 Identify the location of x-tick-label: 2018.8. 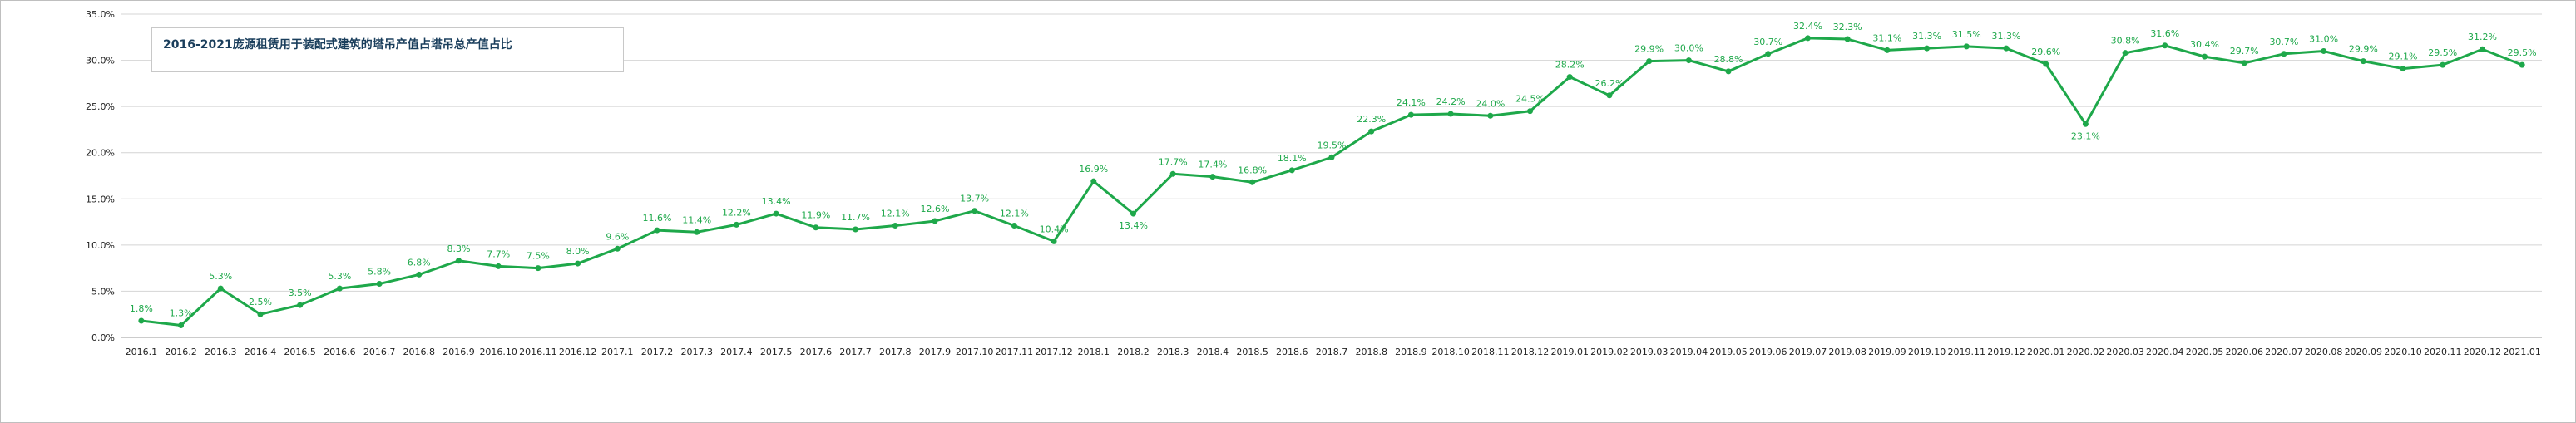
(1371, 352).